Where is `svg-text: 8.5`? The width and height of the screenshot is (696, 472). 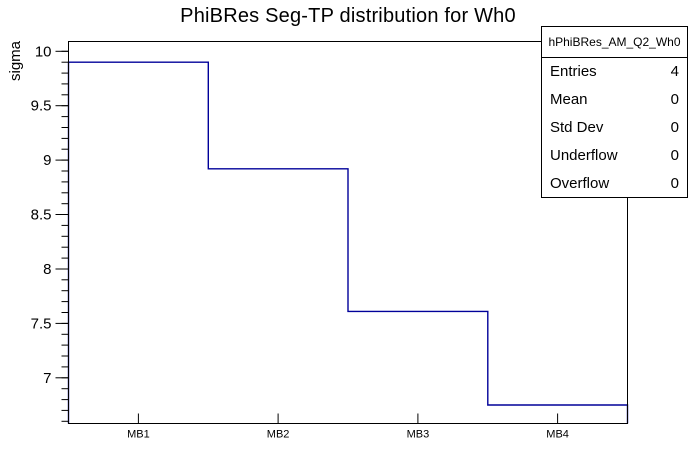 svg-text: 8.5 is located at coordinates (41, 215).